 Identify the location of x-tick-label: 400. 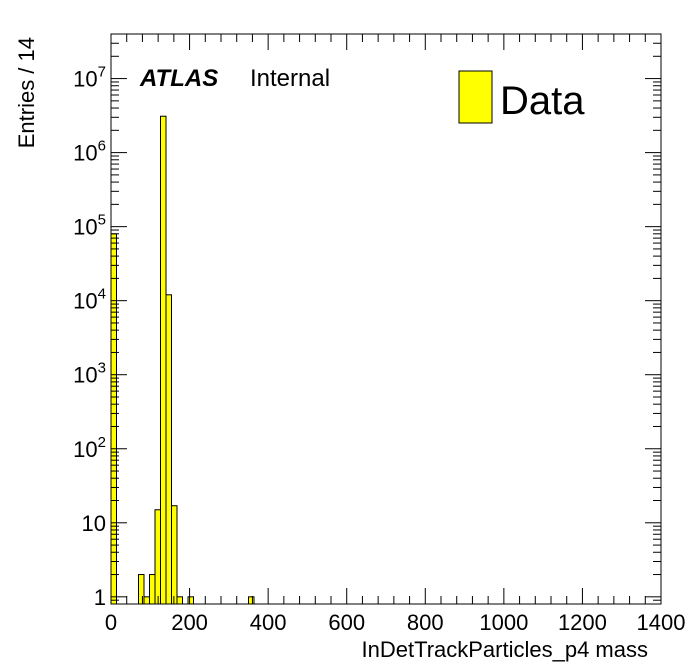
(268, 622).